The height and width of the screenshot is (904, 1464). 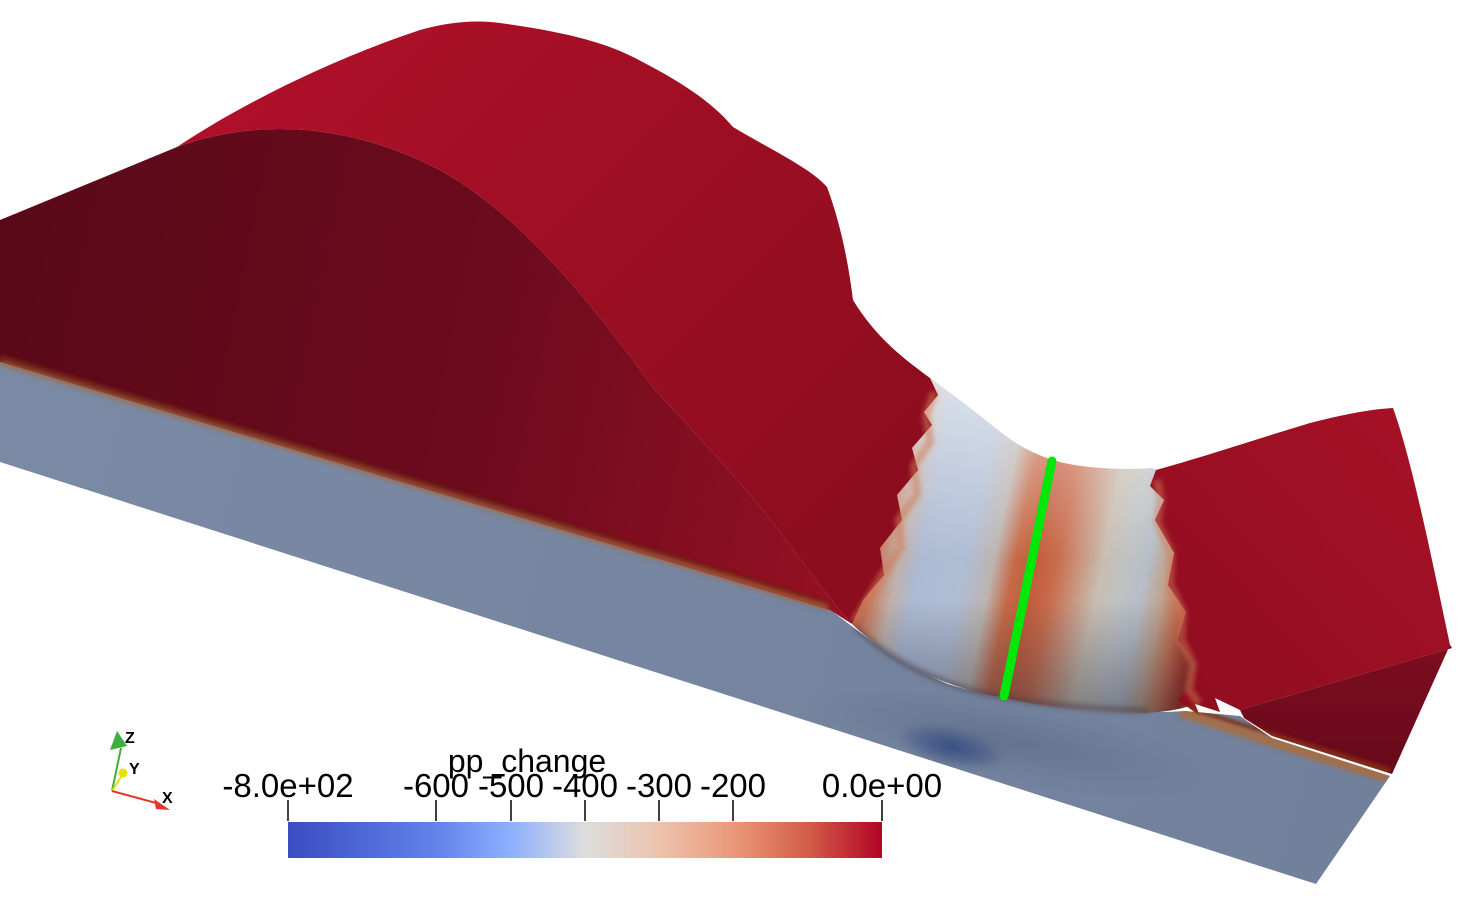 What do you see at coordinates (118, 740) in the screenshot?
I see `z-axis-arrowhead-icon` at bounding box center [118, 740].